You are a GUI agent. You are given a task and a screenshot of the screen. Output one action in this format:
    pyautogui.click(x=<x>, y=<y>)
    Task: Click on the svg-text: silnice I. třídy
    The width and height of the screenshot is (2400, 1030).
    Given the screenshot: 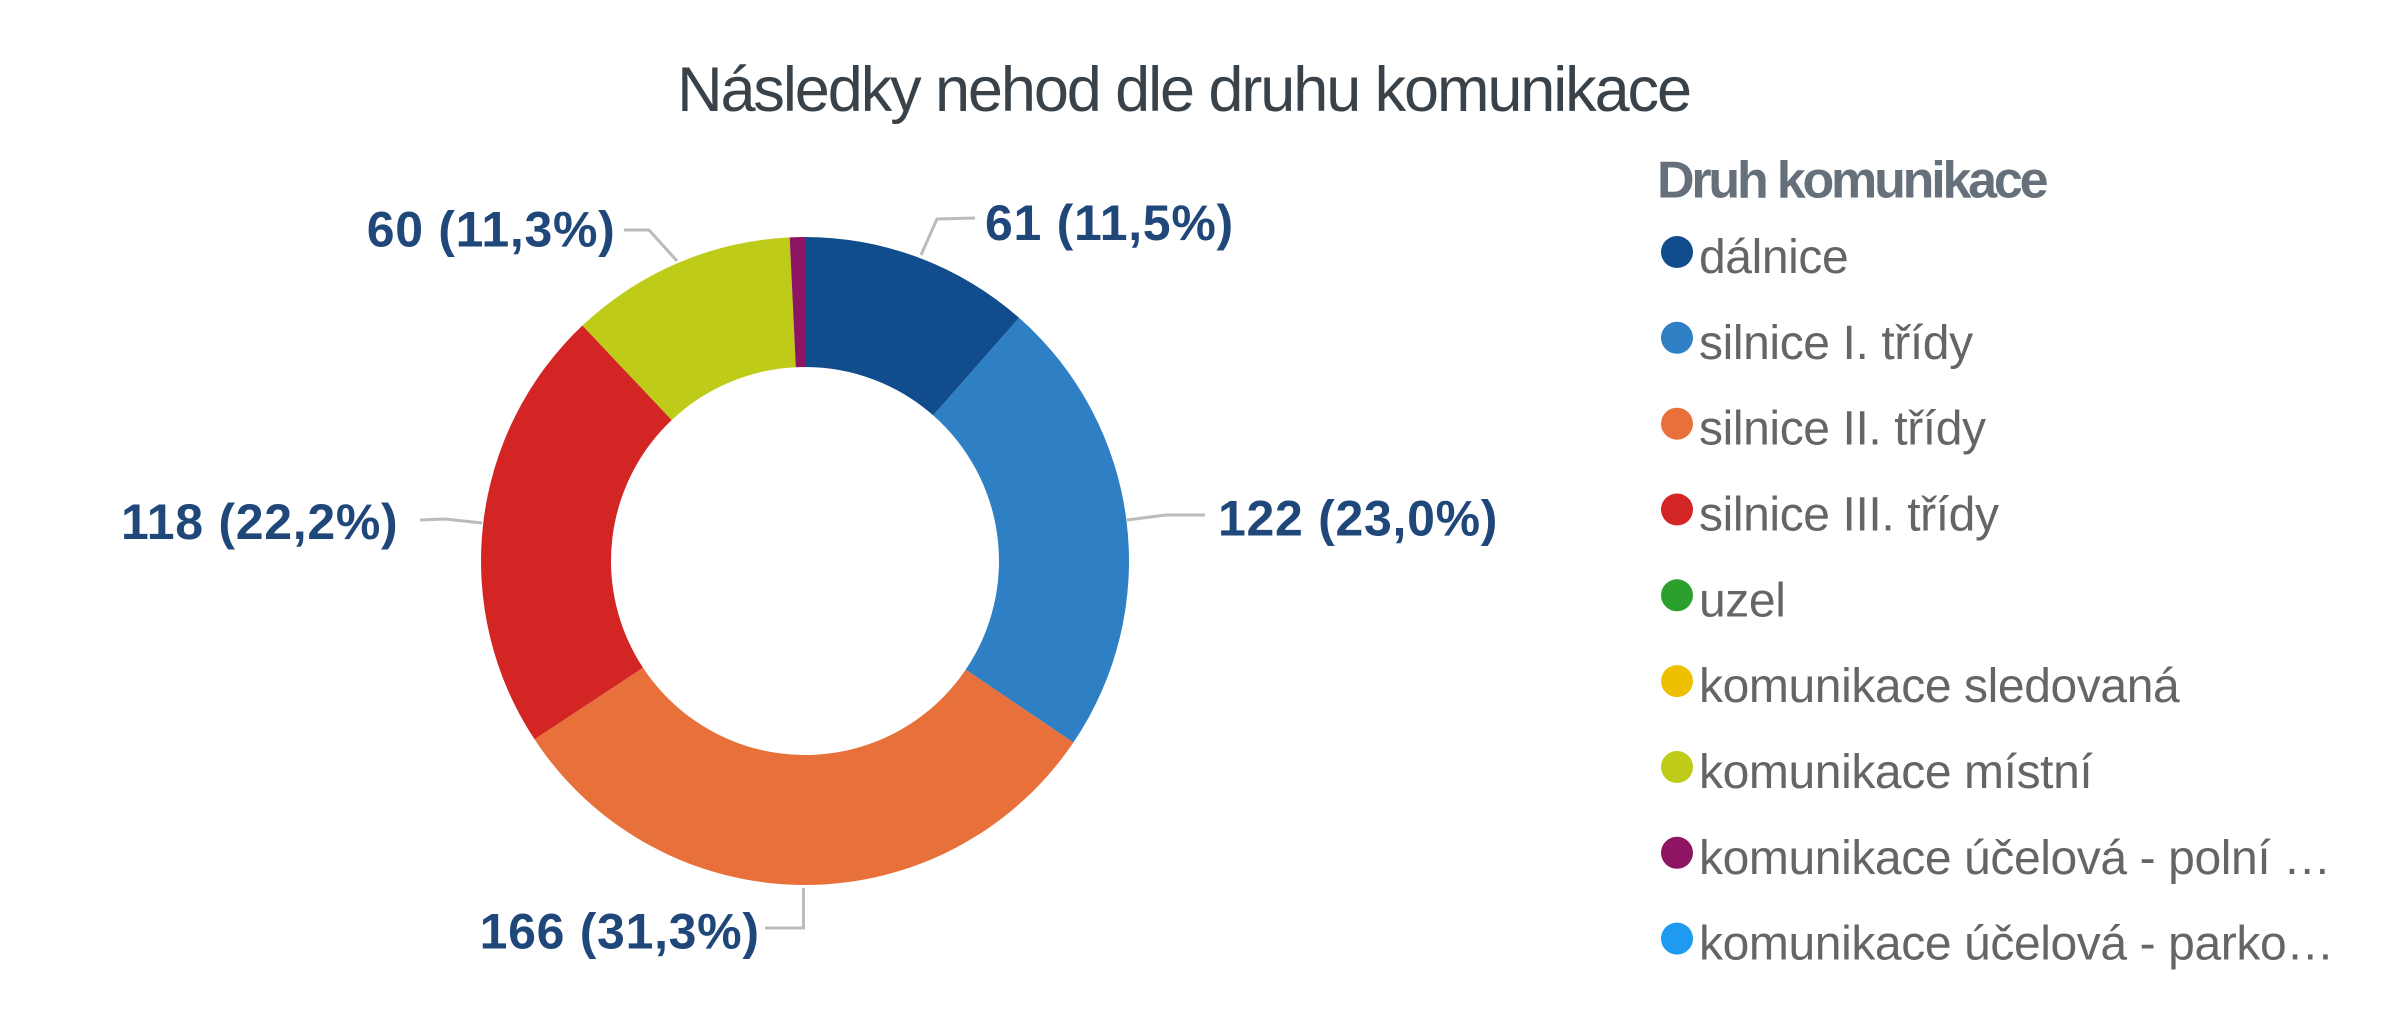 What is the action you would take?
    pyautogui.click(x=1836, y=343)
    